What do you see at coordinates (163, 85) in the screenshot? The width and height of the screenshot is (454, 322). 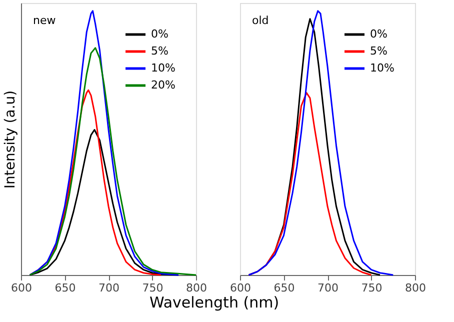 I see `legend-label: 20%` at bounding box center [163, 85].